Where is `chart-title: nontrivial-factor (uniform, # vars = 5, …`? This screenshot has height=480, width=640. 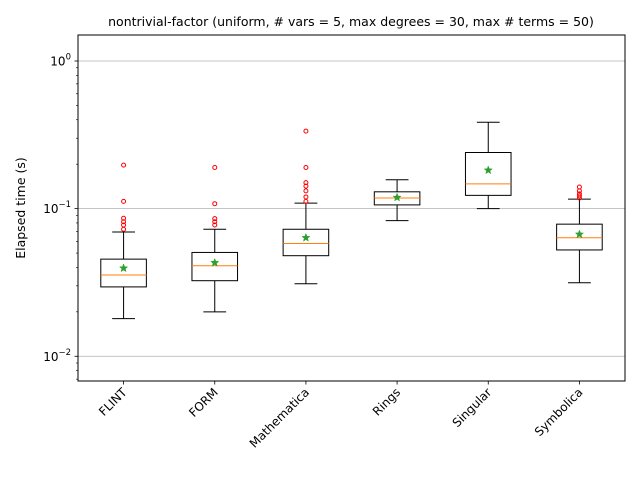
chart-title: nontrivial-factor (uniform, # vars = 5, … is located at coordinates (351, 21).